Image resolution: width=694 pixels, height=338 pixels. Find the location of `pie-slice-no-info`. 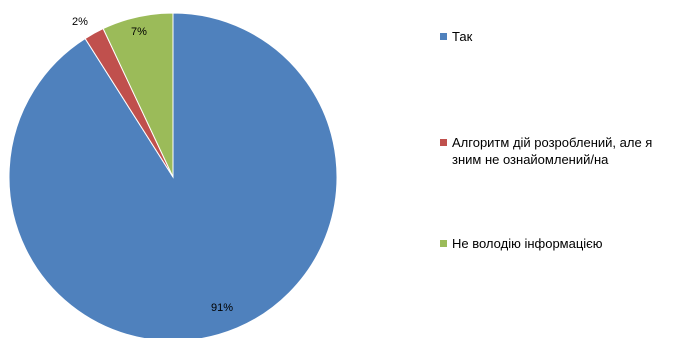

pie-slice-no-info is located at coordinates (138, 95).